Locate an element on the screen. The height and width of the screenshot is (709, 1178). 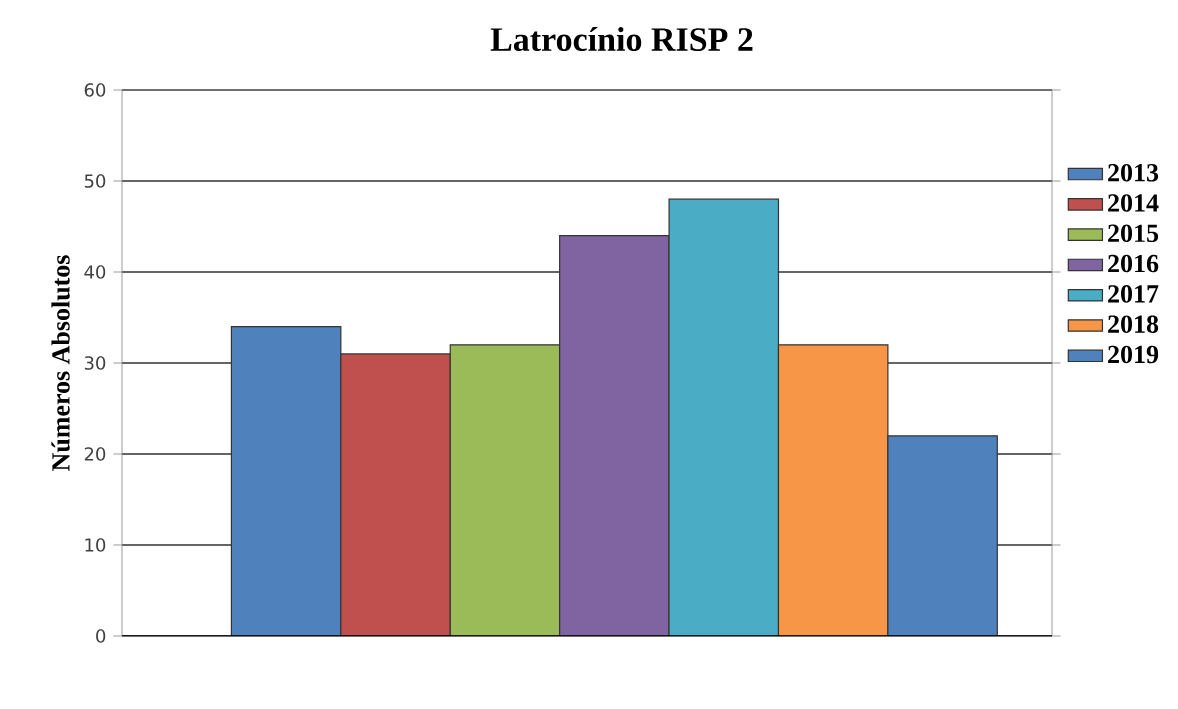
y-axis-title: Números Absolutos is located at coordinates (60, 363).